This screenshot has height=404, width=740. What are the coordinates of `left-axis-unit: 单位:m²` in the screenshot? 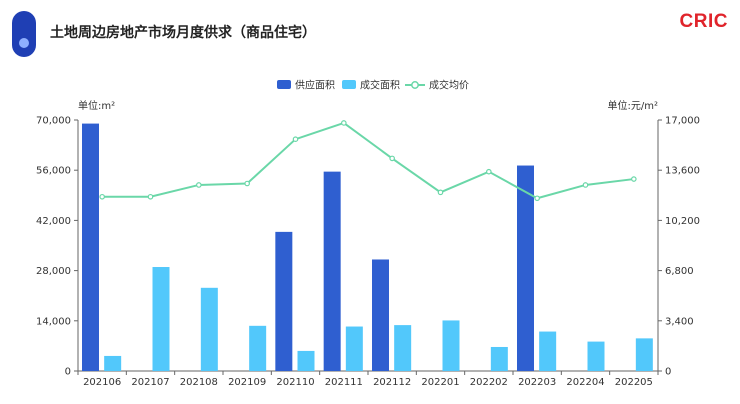 It's located at (96, 105).